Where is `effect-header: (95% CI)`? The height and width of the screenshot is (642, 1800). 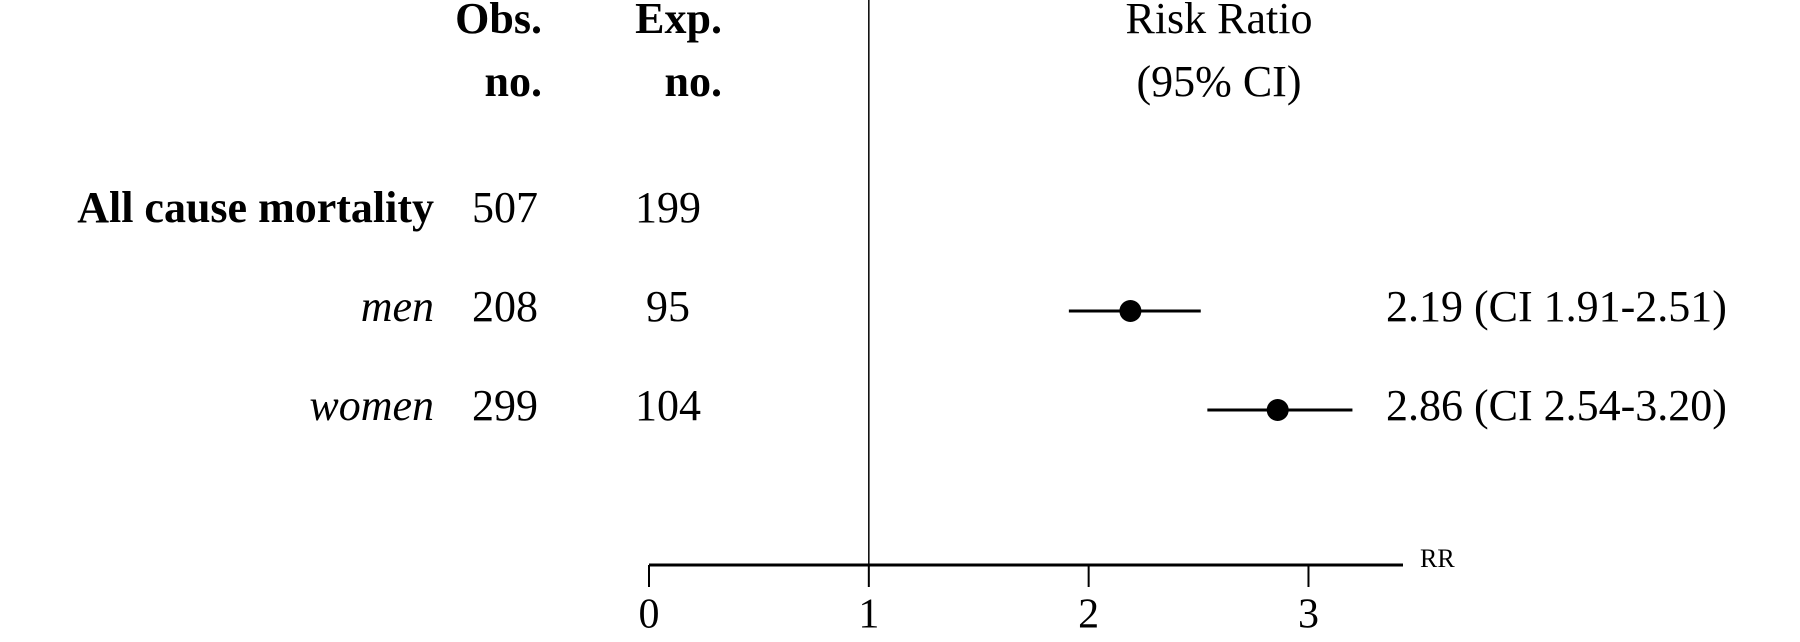
effect-header: (95% CI) is located at coordinates (1219, 81).